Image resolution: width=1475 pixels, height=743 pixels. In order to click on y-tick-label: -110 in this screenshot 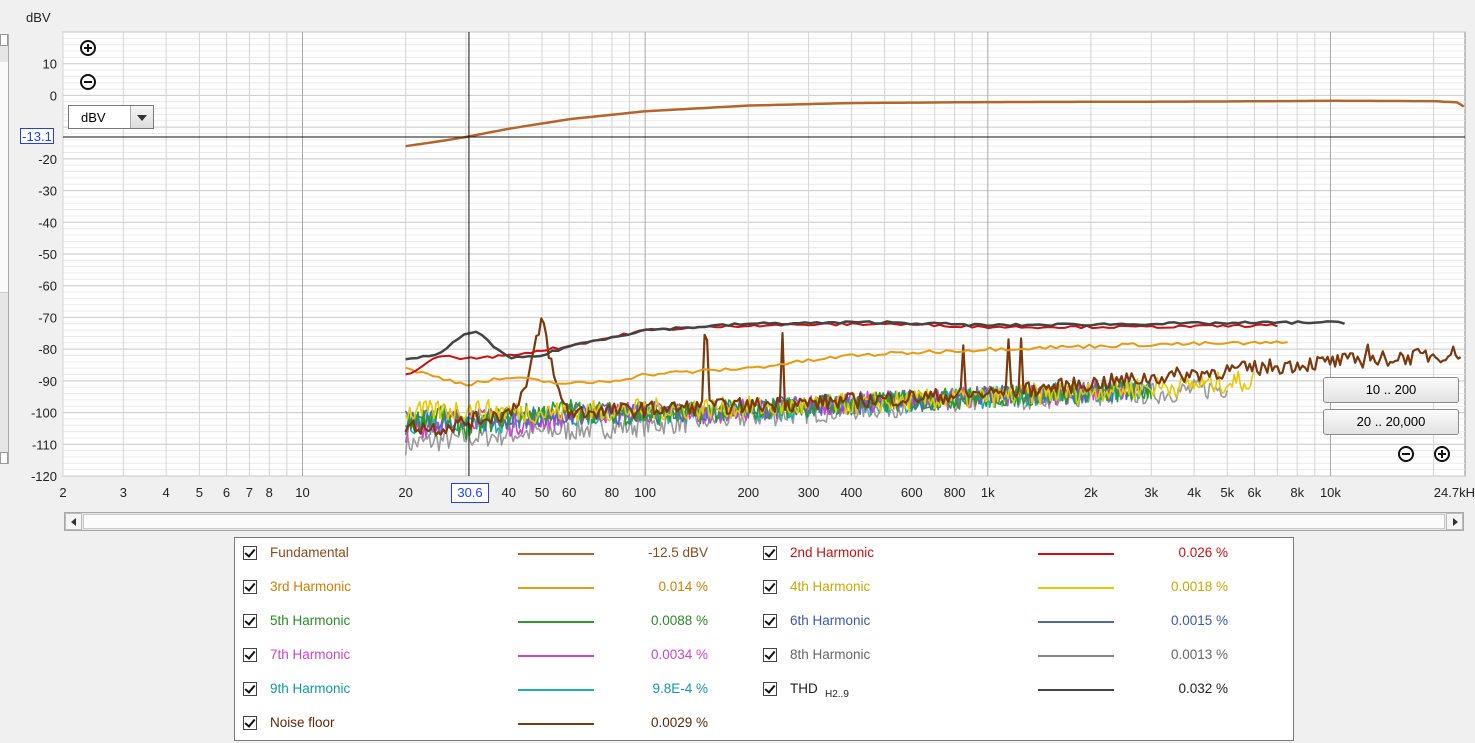, I will do `click(44, 444)`.